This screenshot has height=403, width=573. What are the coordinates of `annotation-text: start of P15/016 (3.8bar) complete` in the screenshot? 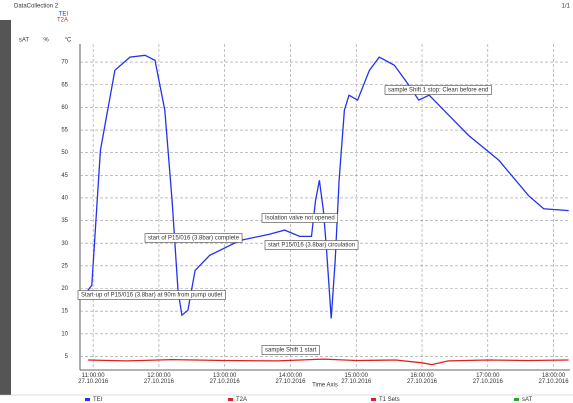 It's located at (194, 239).